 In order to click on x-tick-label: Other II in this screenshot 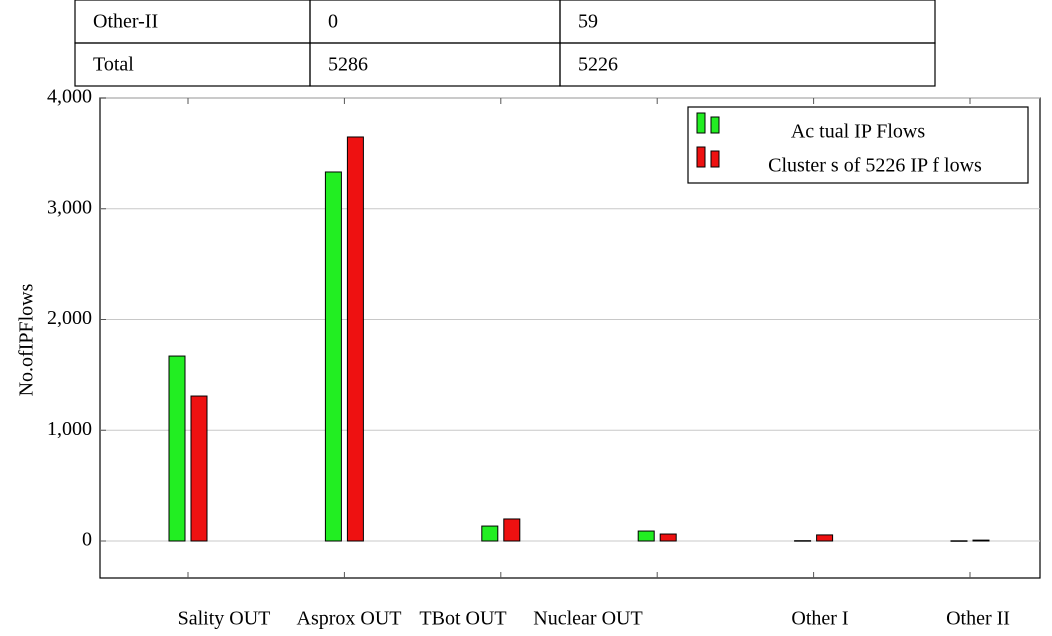, I will do `click(978, 619)`.